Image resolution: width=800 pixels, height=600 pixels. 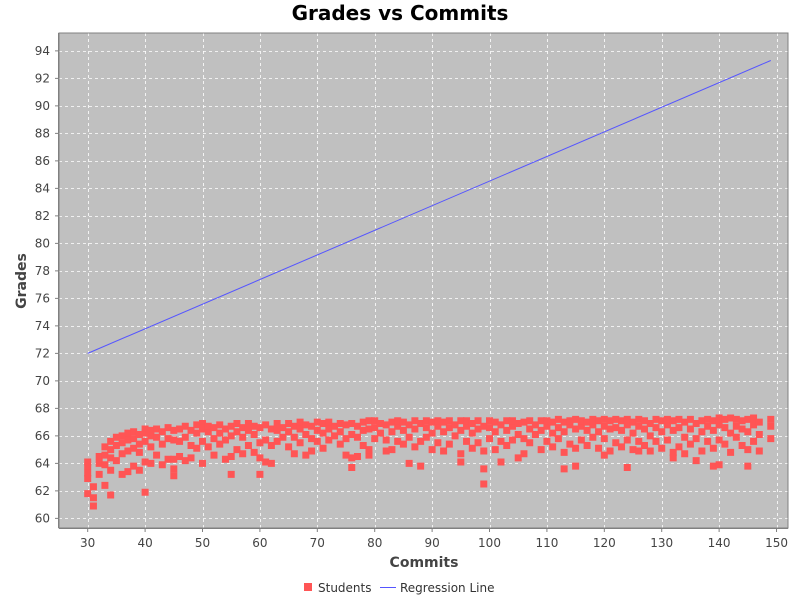 I want to click on x-tick-label: 60, so click(x=259, y=543).